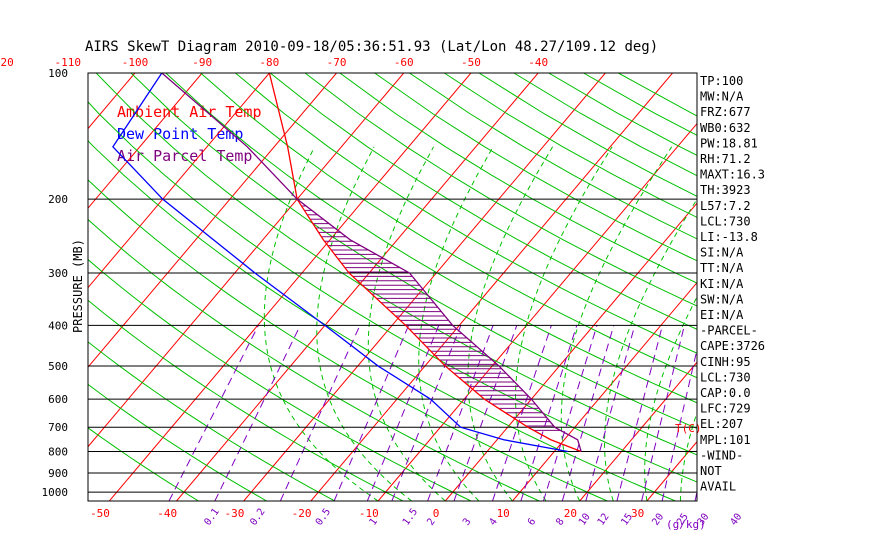 Image resolution: width=870 pixels, height=560 pixels. What do you see at coordinates (58, 452) in the screenshot?
I see `pressure-tick-label: 800` at bounding box center [58, 452].